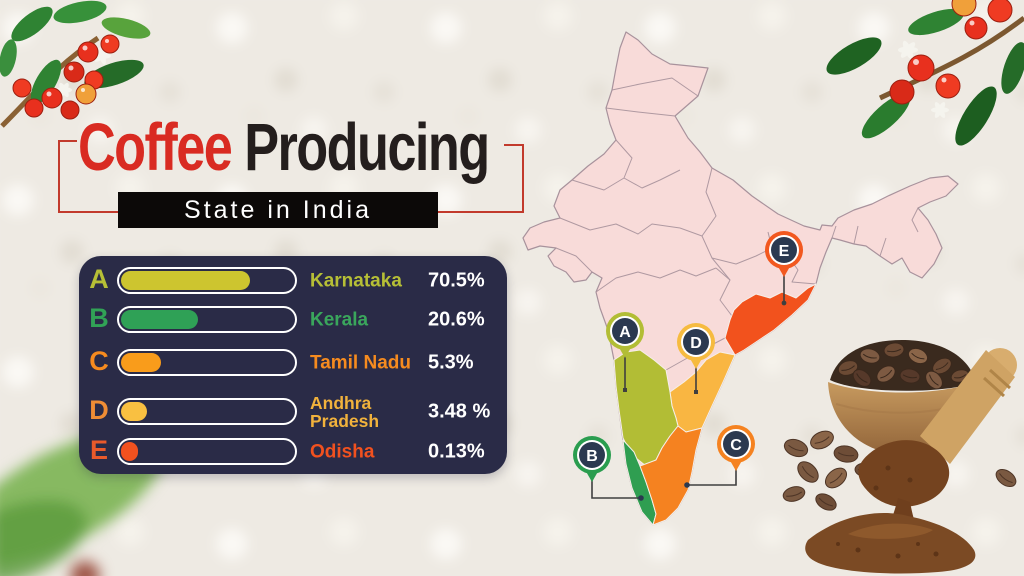 The width and height of the screenshot is (1024, 576). I want to click on row-letter: E, so click(98, 450).